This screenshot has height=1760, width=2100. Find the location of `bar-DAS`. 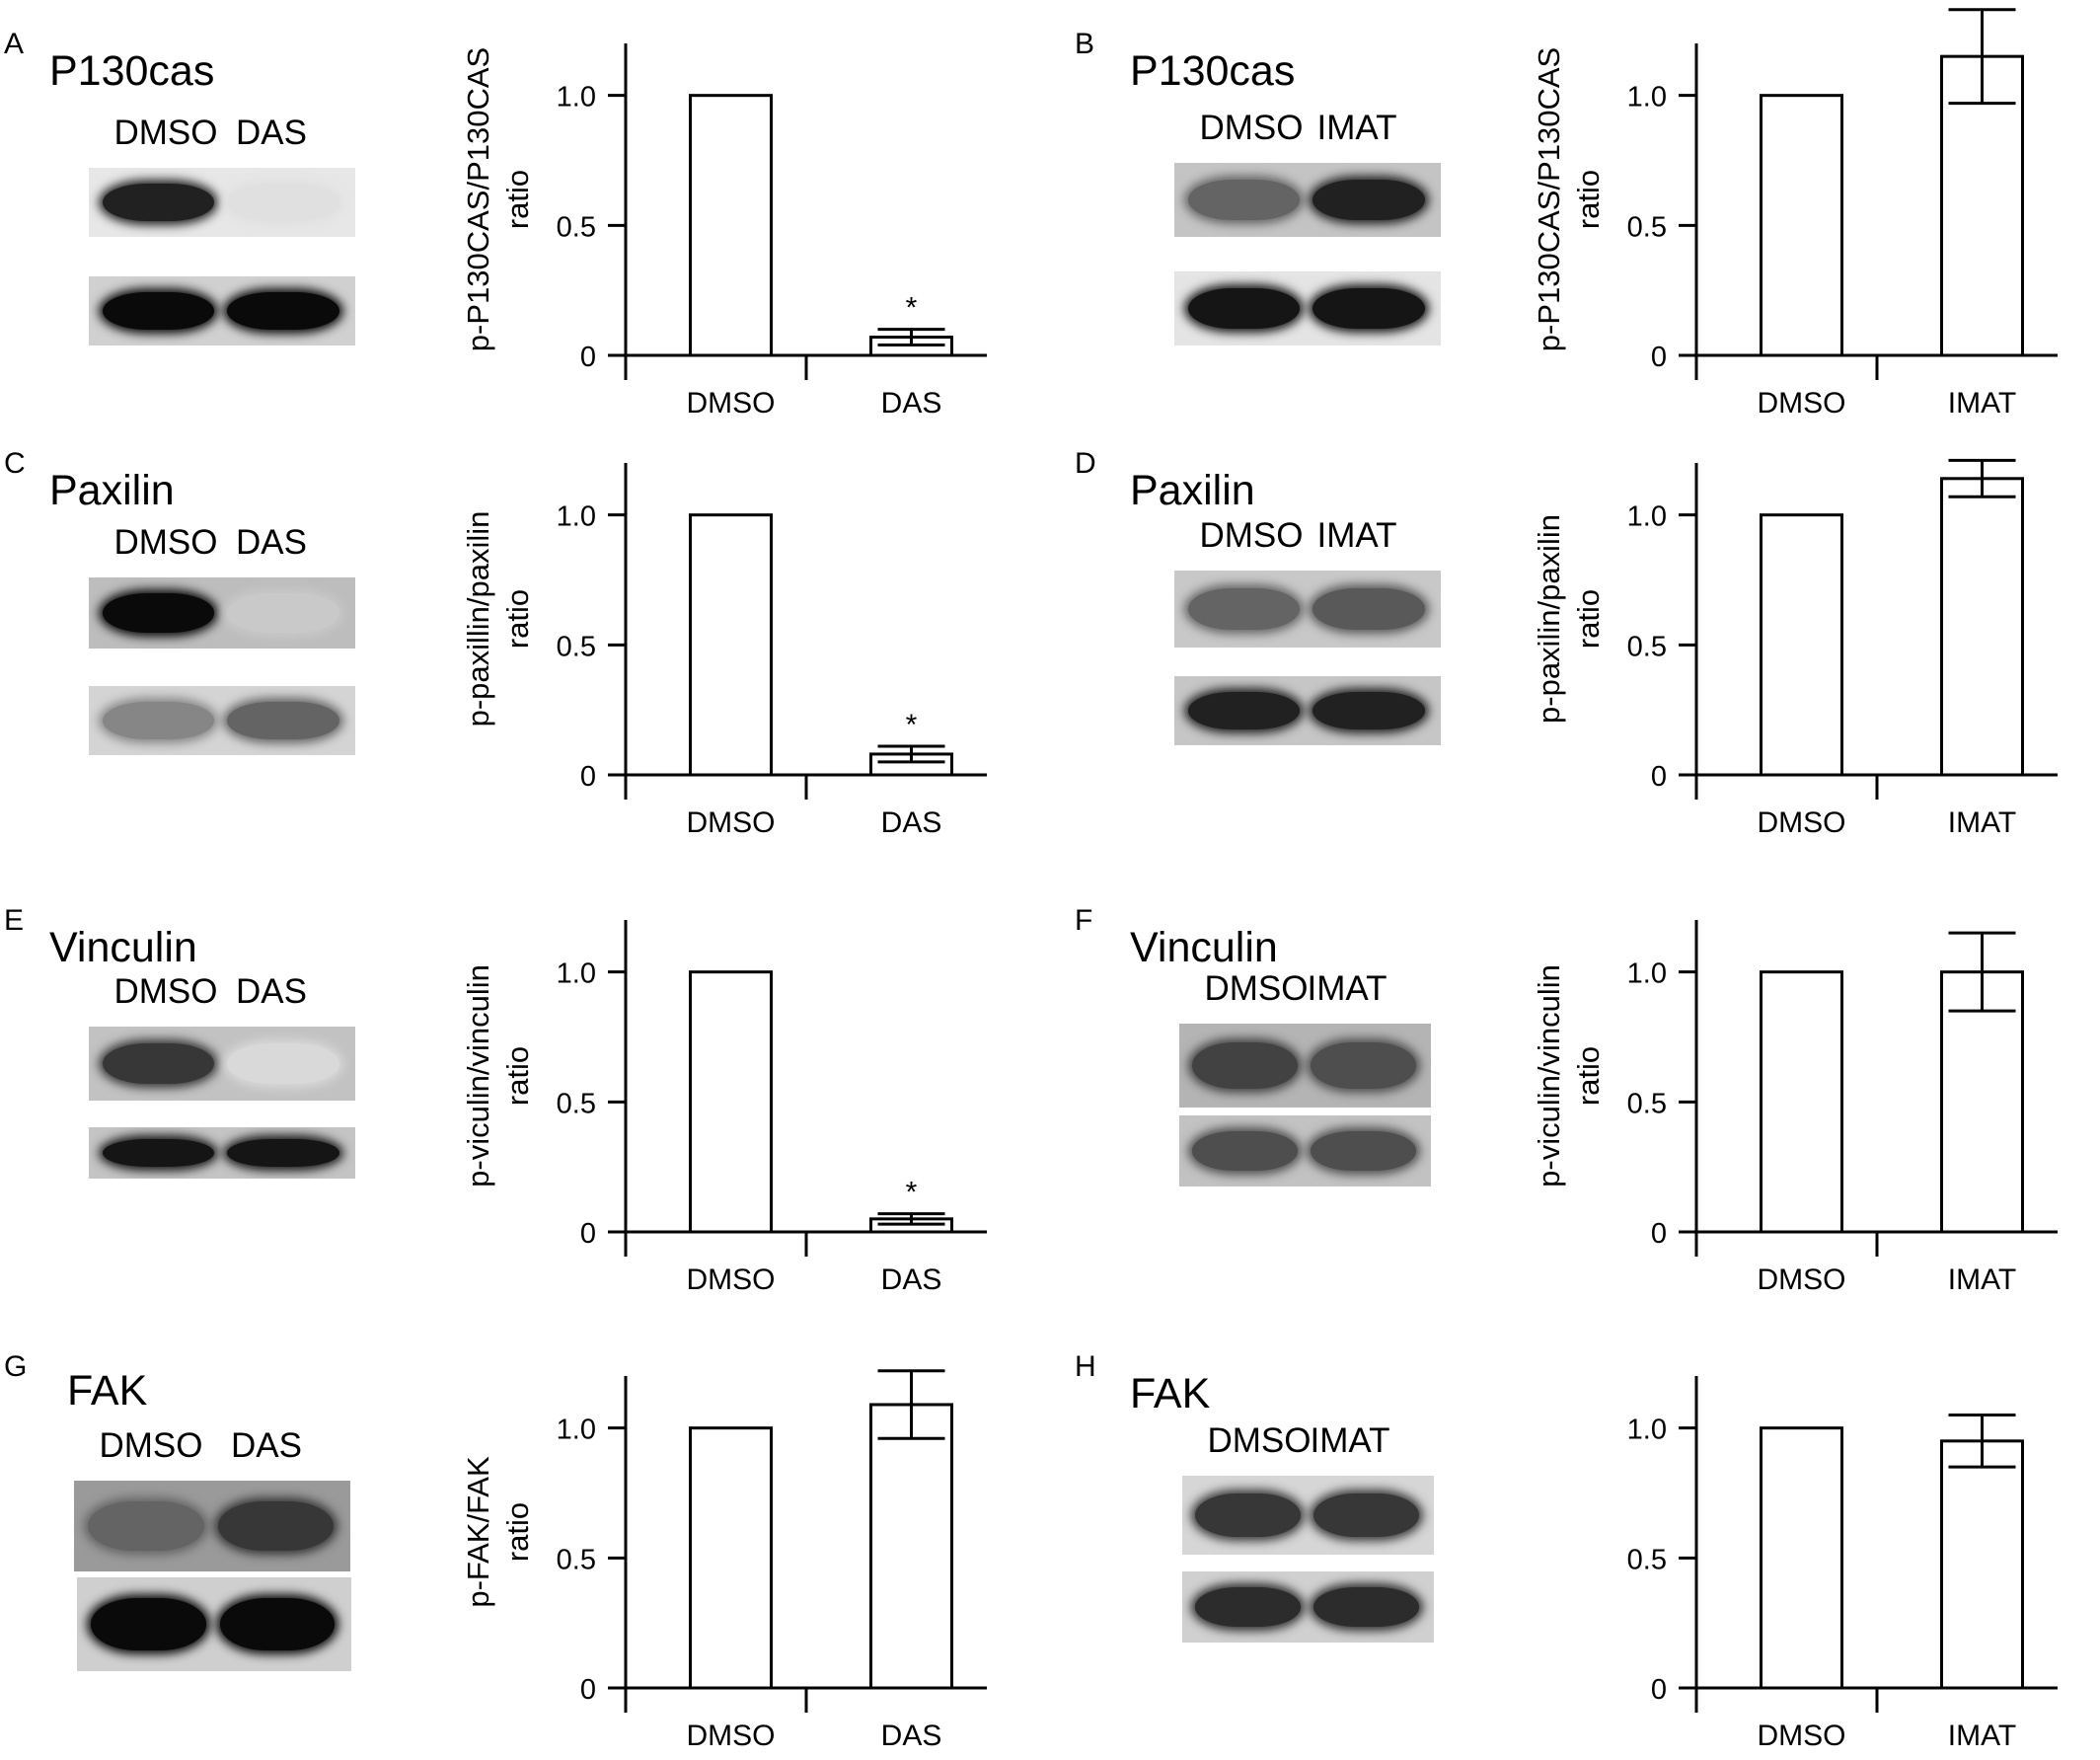

bar-DAS is located at coordinates (911, 1547).